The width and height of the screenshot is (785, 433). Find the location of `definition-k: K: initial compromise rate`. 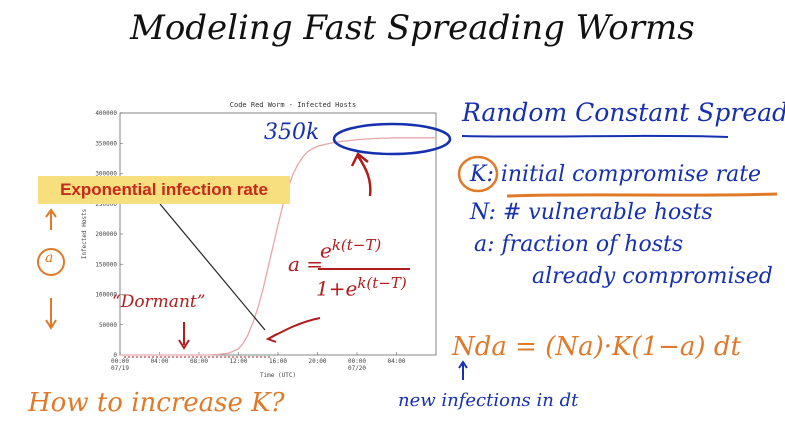

definition-k: K: initial compromise rate is located at coordinates (615, 174).